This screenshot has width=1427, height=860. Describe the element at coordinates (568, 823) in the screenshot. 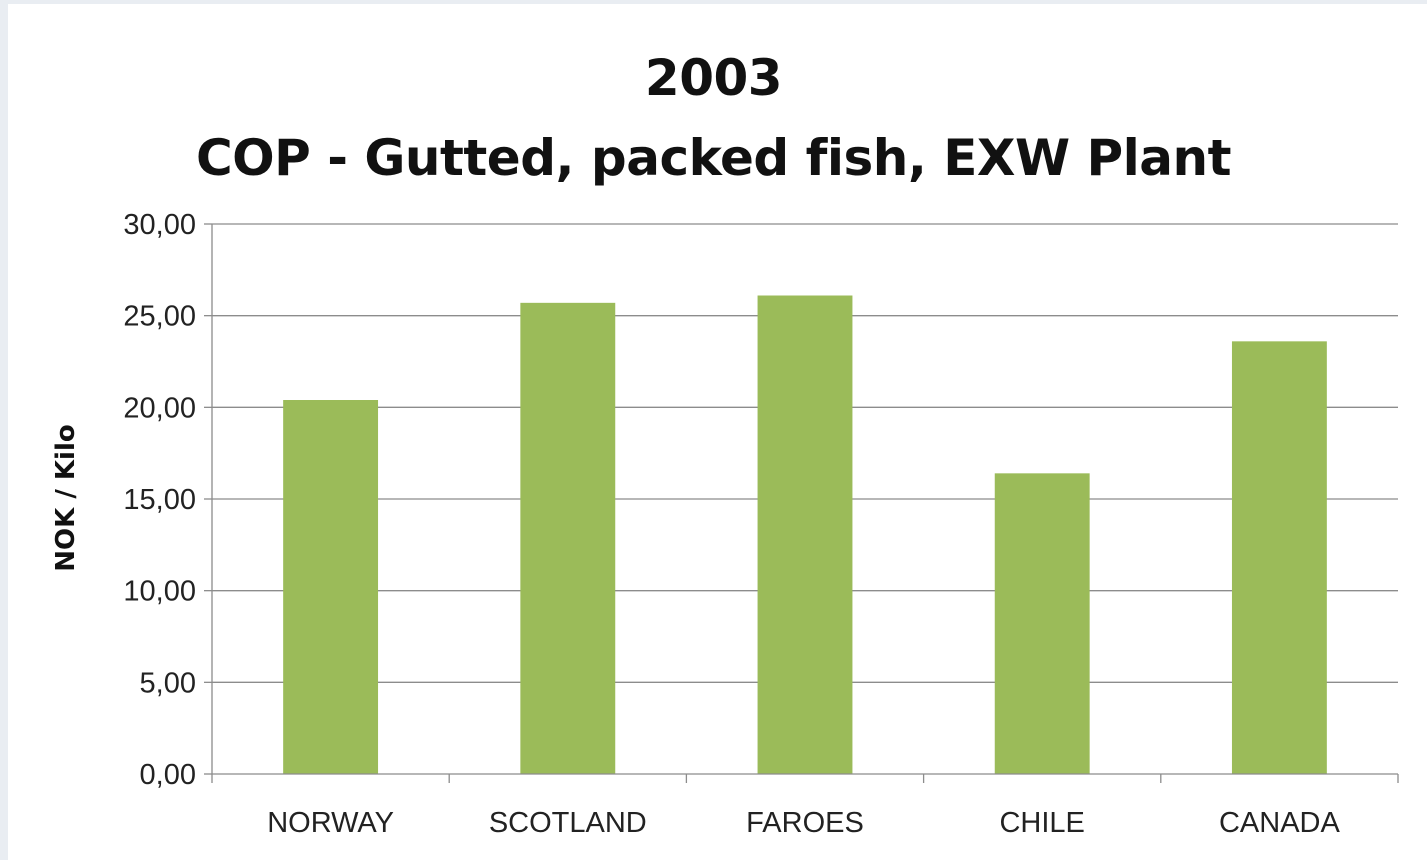

I see `x-tick-label: SCOTLAND` at that location.